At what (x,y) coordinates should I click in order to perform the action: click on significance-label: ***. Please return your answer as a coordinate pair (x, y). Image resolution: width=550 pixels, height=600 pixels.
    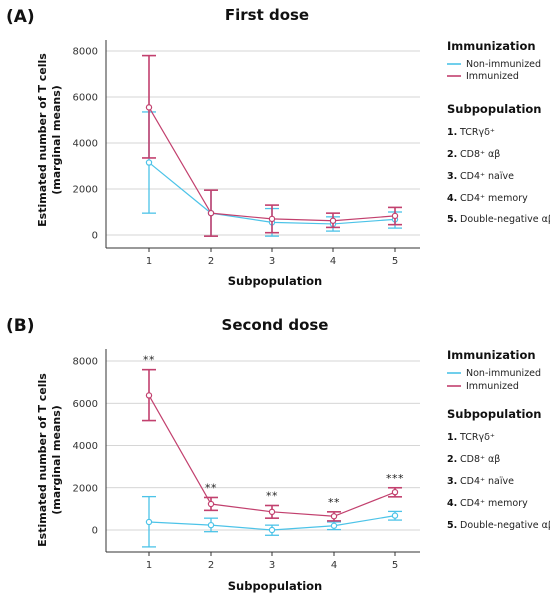
    Looking at the image, I should click on (395, 478).